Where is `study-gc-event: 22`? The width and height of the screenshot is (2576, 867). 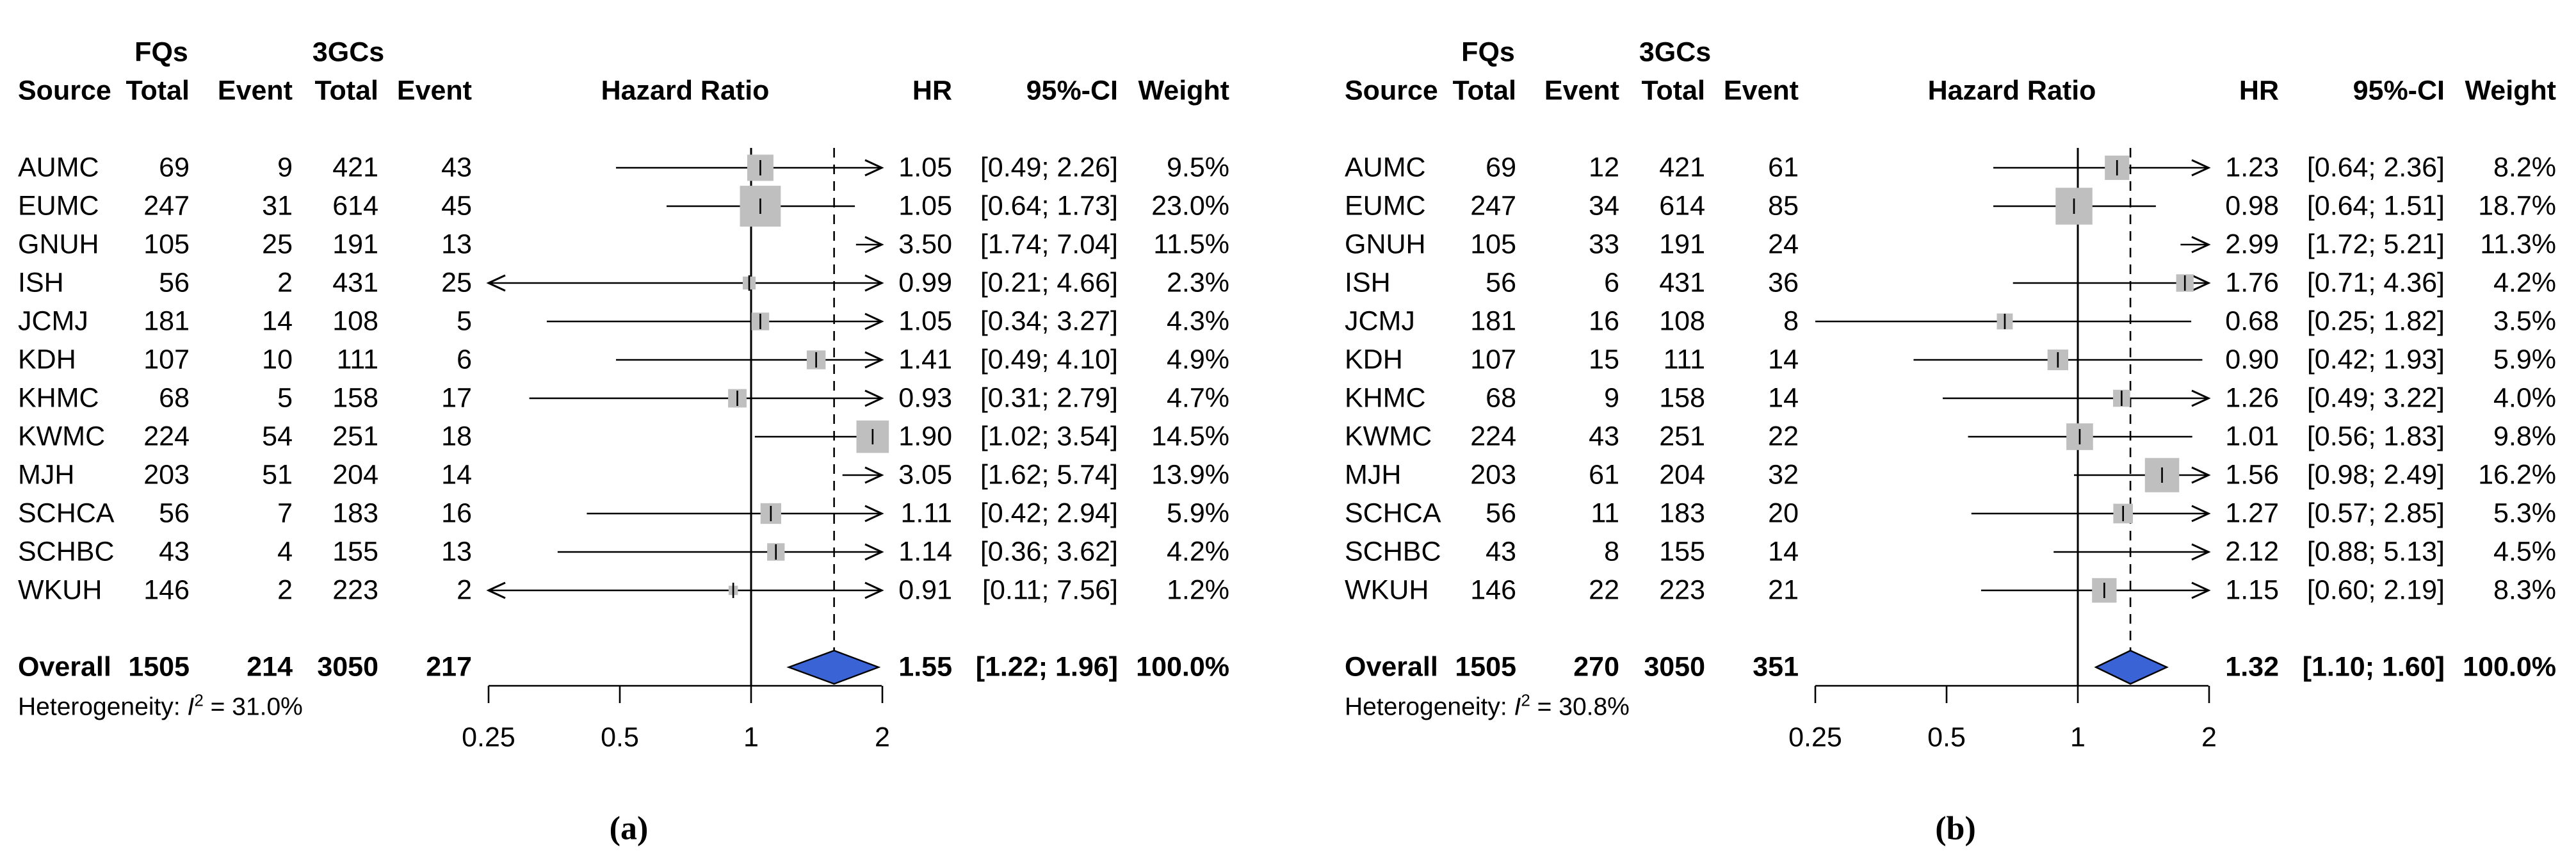 study-gc-event: 22 is located at coordinates (1783, 437).